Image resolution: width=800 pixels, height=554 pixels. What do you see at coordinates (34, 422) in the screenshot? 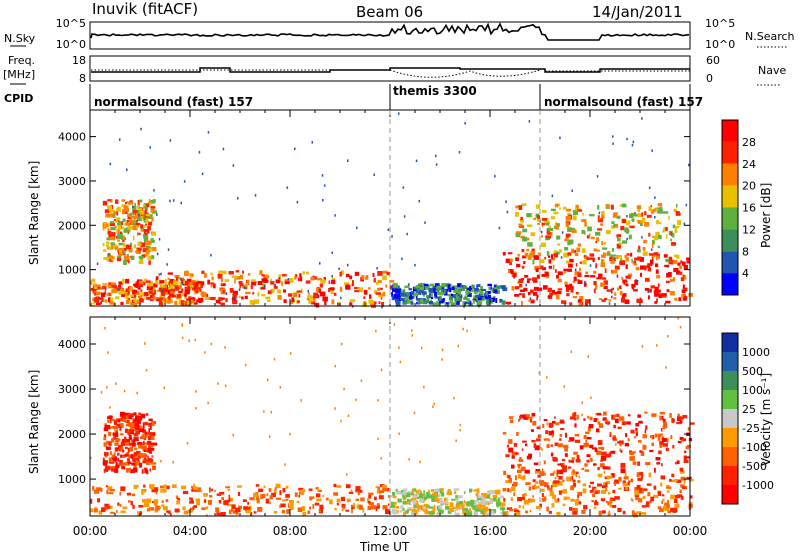
I see `velocity-ylabel: Slant Range [km]` at bounding box center [34, 422].